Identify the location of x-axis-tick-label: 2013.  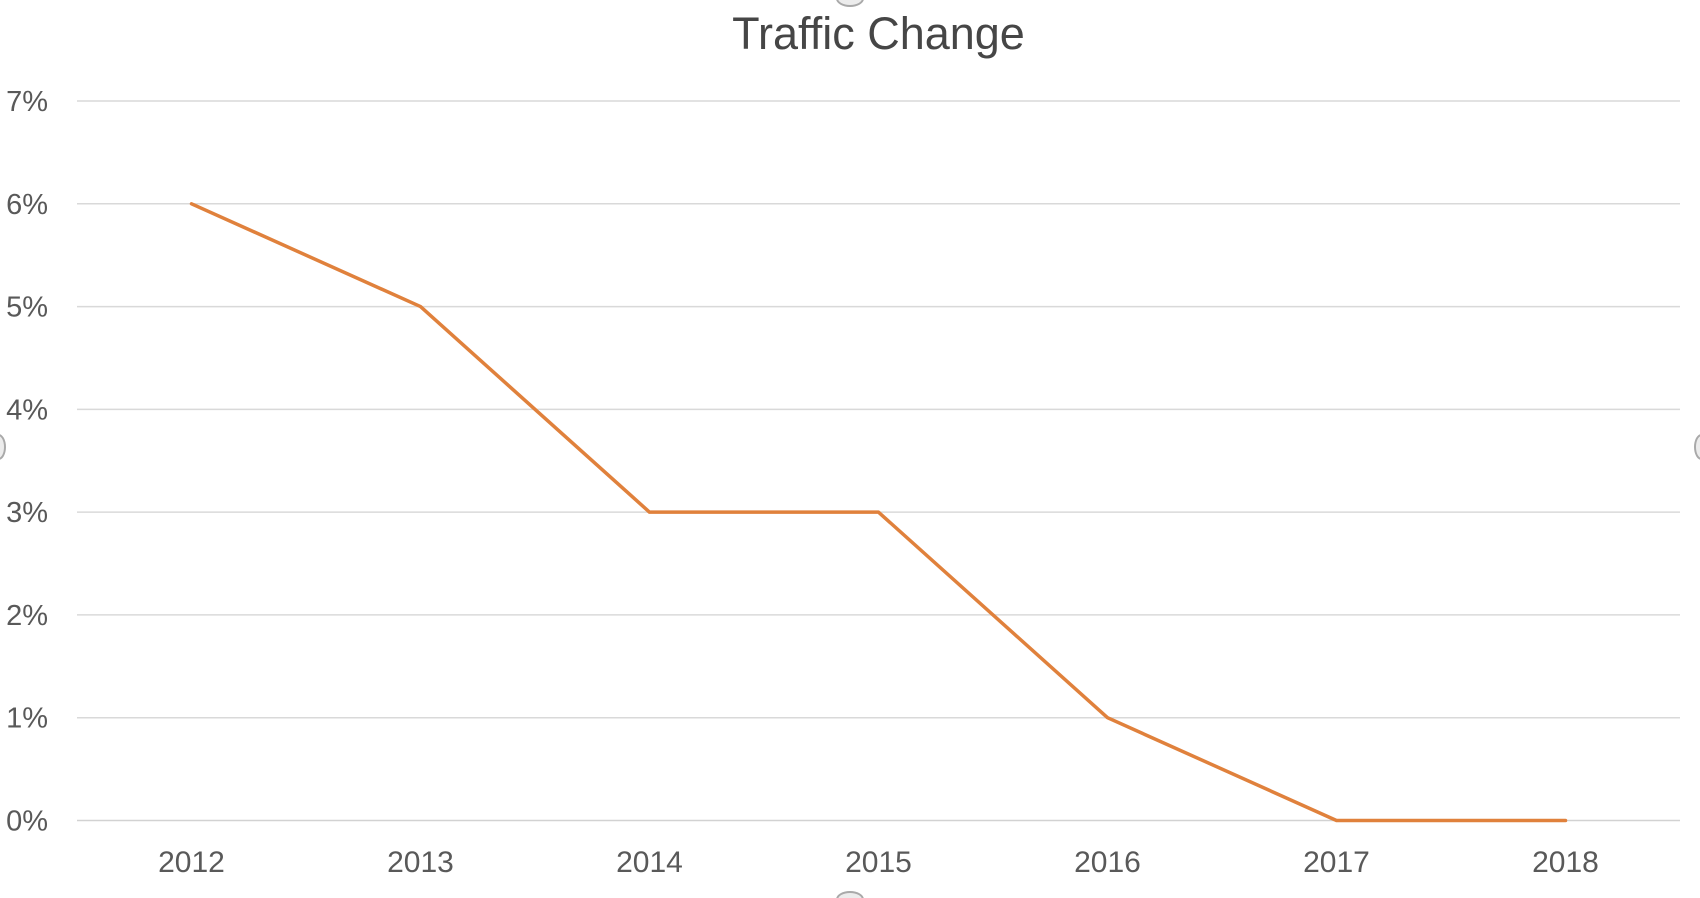
(420, 862).